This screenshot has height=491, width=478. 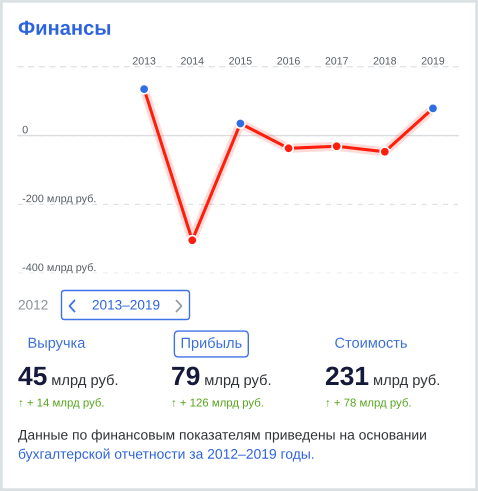 I want to click on text: бухгалтерской отчетности за 2012–2019 годы., so click(x=166, y=455).